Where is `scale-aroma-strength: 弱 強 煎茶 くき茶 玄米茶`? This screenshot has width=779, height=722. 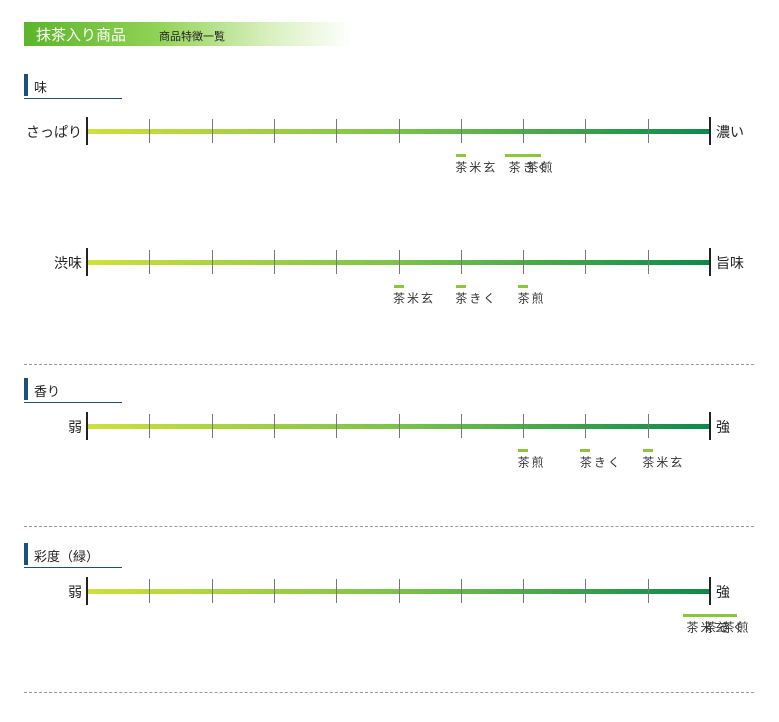 scale-aroma-strength: 弱 強 煎茶 くき茶 玄米茶 is located at coordinates (389, 440).